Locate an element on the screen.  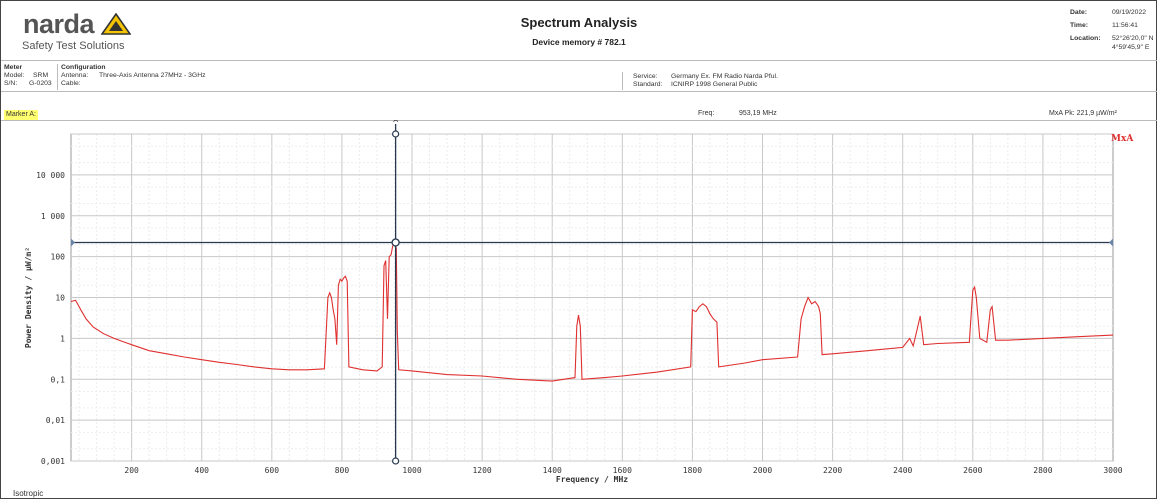
marker-label: Marker A: is located at coordinates (21, 115).